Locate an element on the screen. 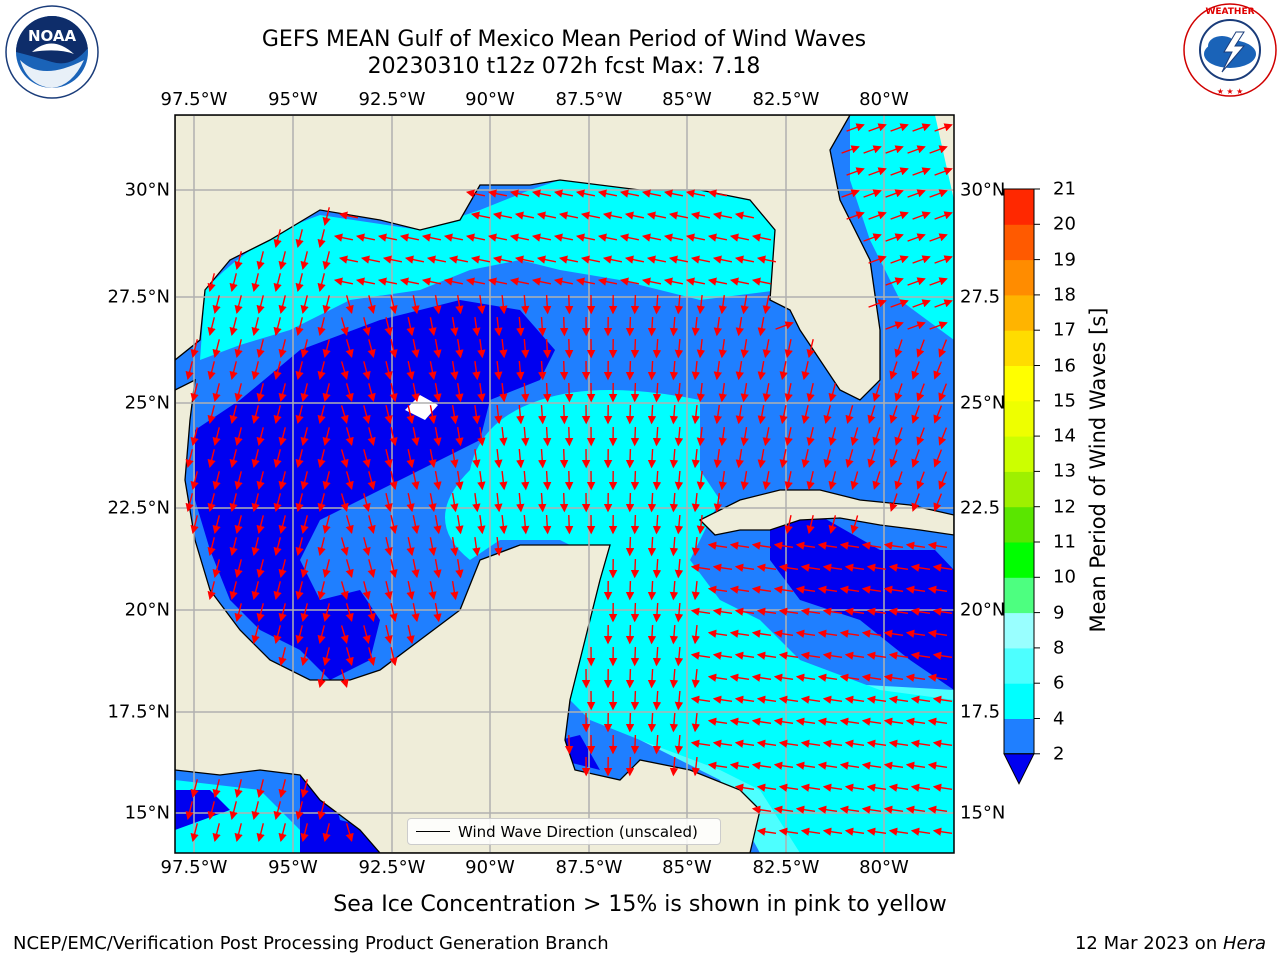  lat-tick-left: 30°N is located at coordinates (147, 190).